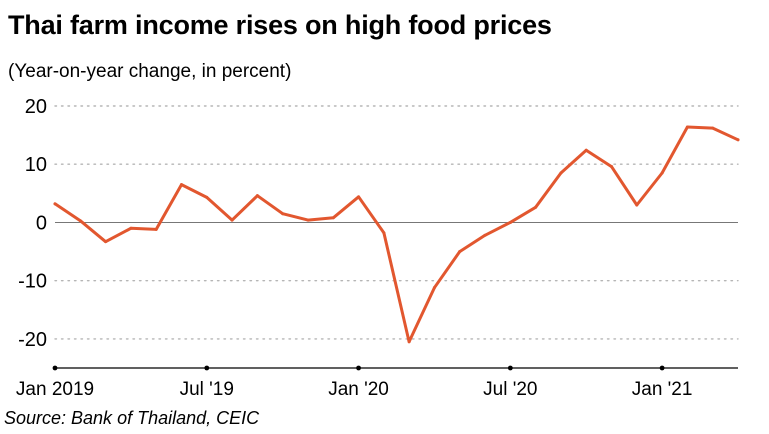  I want to click on x-tick-label: Jan '21, so click(662, 389).